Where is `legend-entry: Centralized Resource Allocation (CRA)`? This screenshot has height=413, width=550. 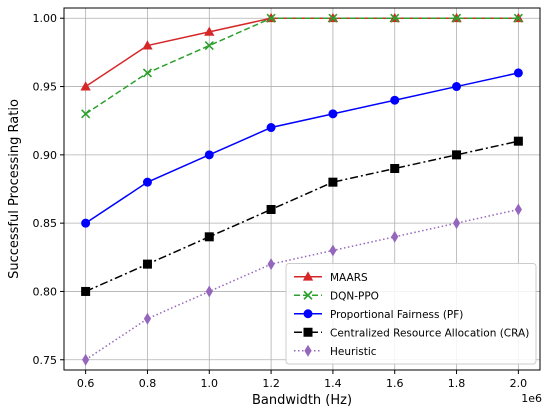 legend-entry: Centralized Resource Allocation (CRA) is located at coordinates (411, 333).